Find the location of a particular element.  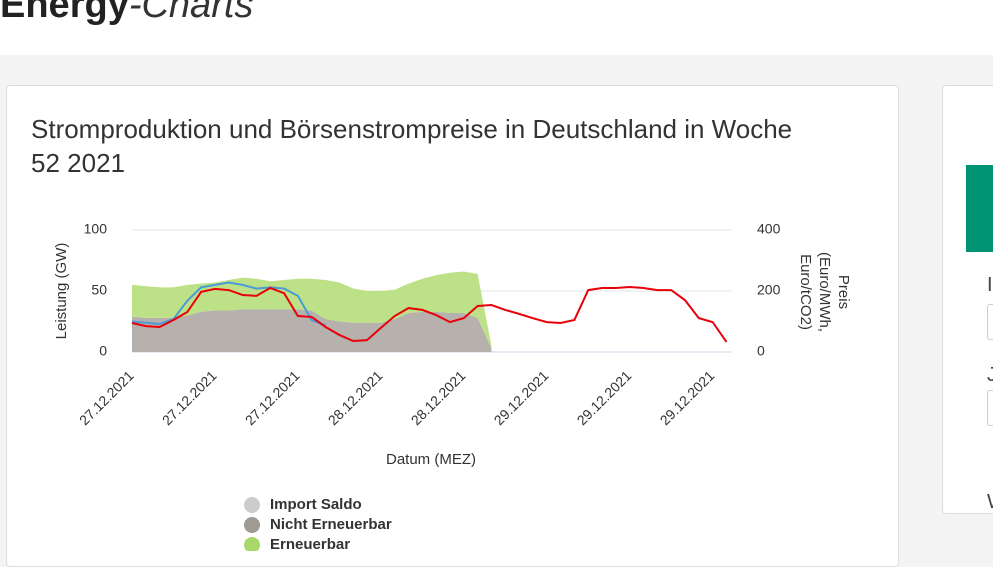

legend-label: Erneuerbar is located at coordinates (310, 543).